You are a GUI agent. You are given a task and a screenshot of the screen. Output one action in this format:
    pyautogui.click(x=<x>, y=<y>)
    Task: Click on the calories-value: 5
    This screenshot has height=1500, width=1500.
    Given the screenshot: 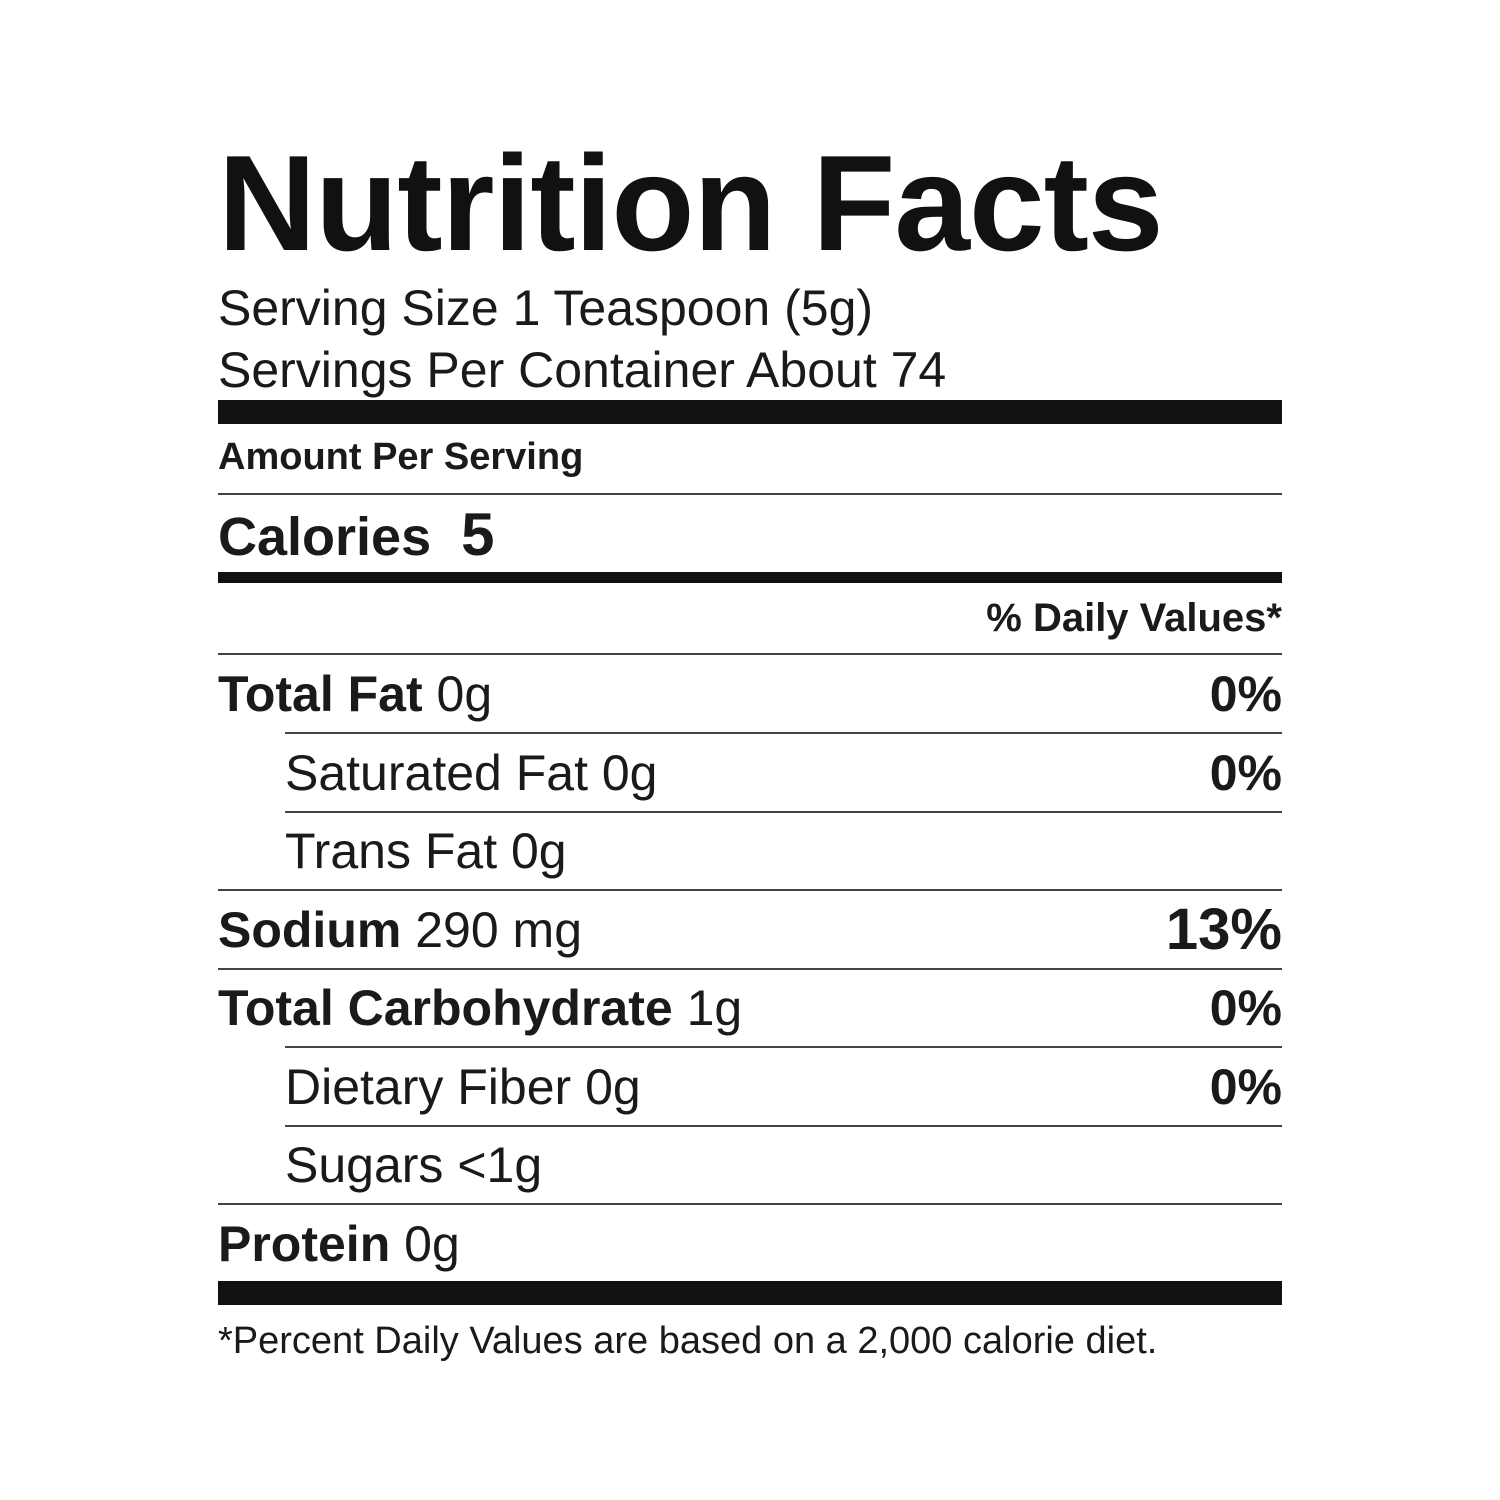 What is the action you would take?
    pyautogui.click(x=478, y=534)
    